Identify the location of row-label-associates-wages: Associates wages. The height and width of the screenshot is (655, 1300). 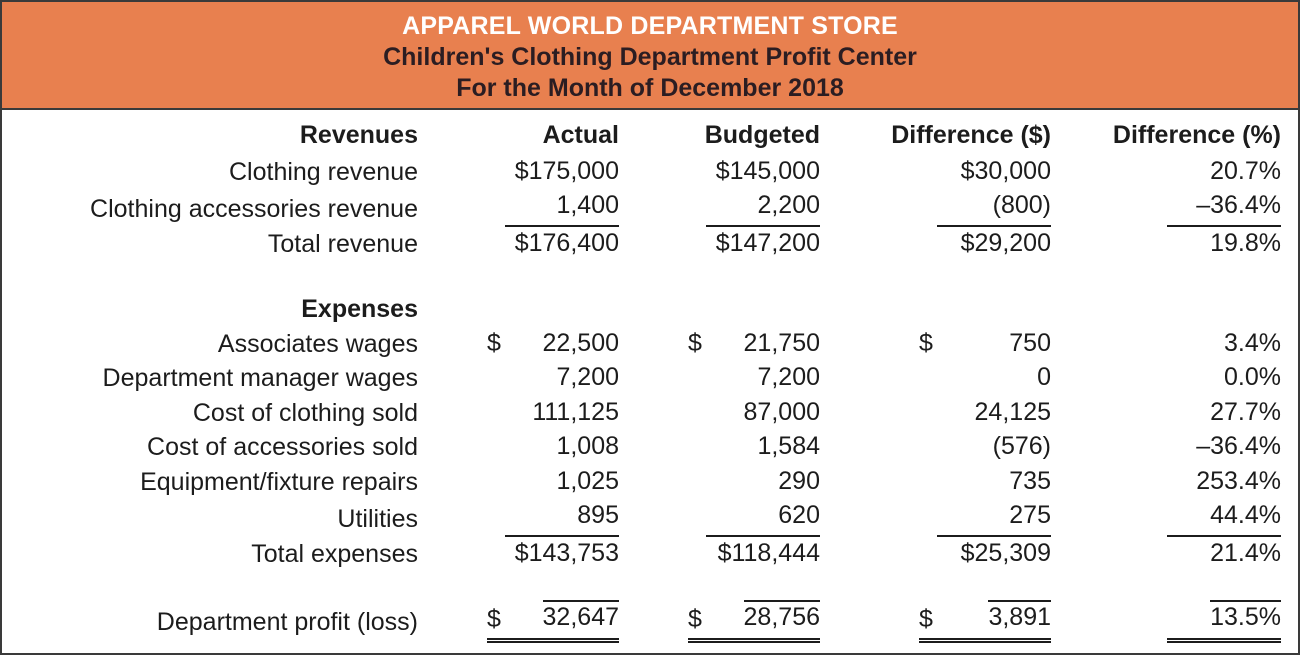
(317, 343).